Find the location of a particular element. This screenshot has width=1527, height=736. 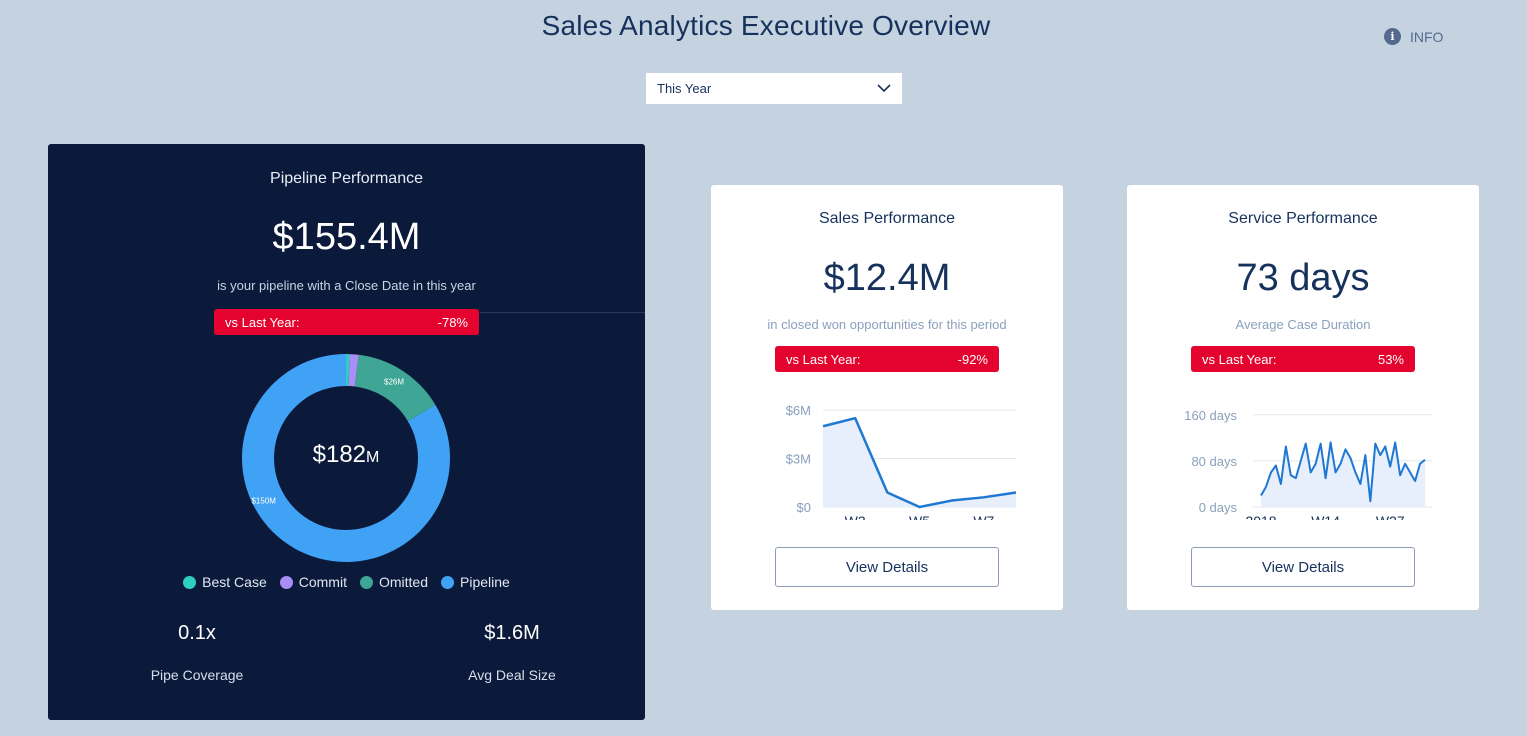

service-subtitle: Average Case Duration is located at coordinates (1303, 324).